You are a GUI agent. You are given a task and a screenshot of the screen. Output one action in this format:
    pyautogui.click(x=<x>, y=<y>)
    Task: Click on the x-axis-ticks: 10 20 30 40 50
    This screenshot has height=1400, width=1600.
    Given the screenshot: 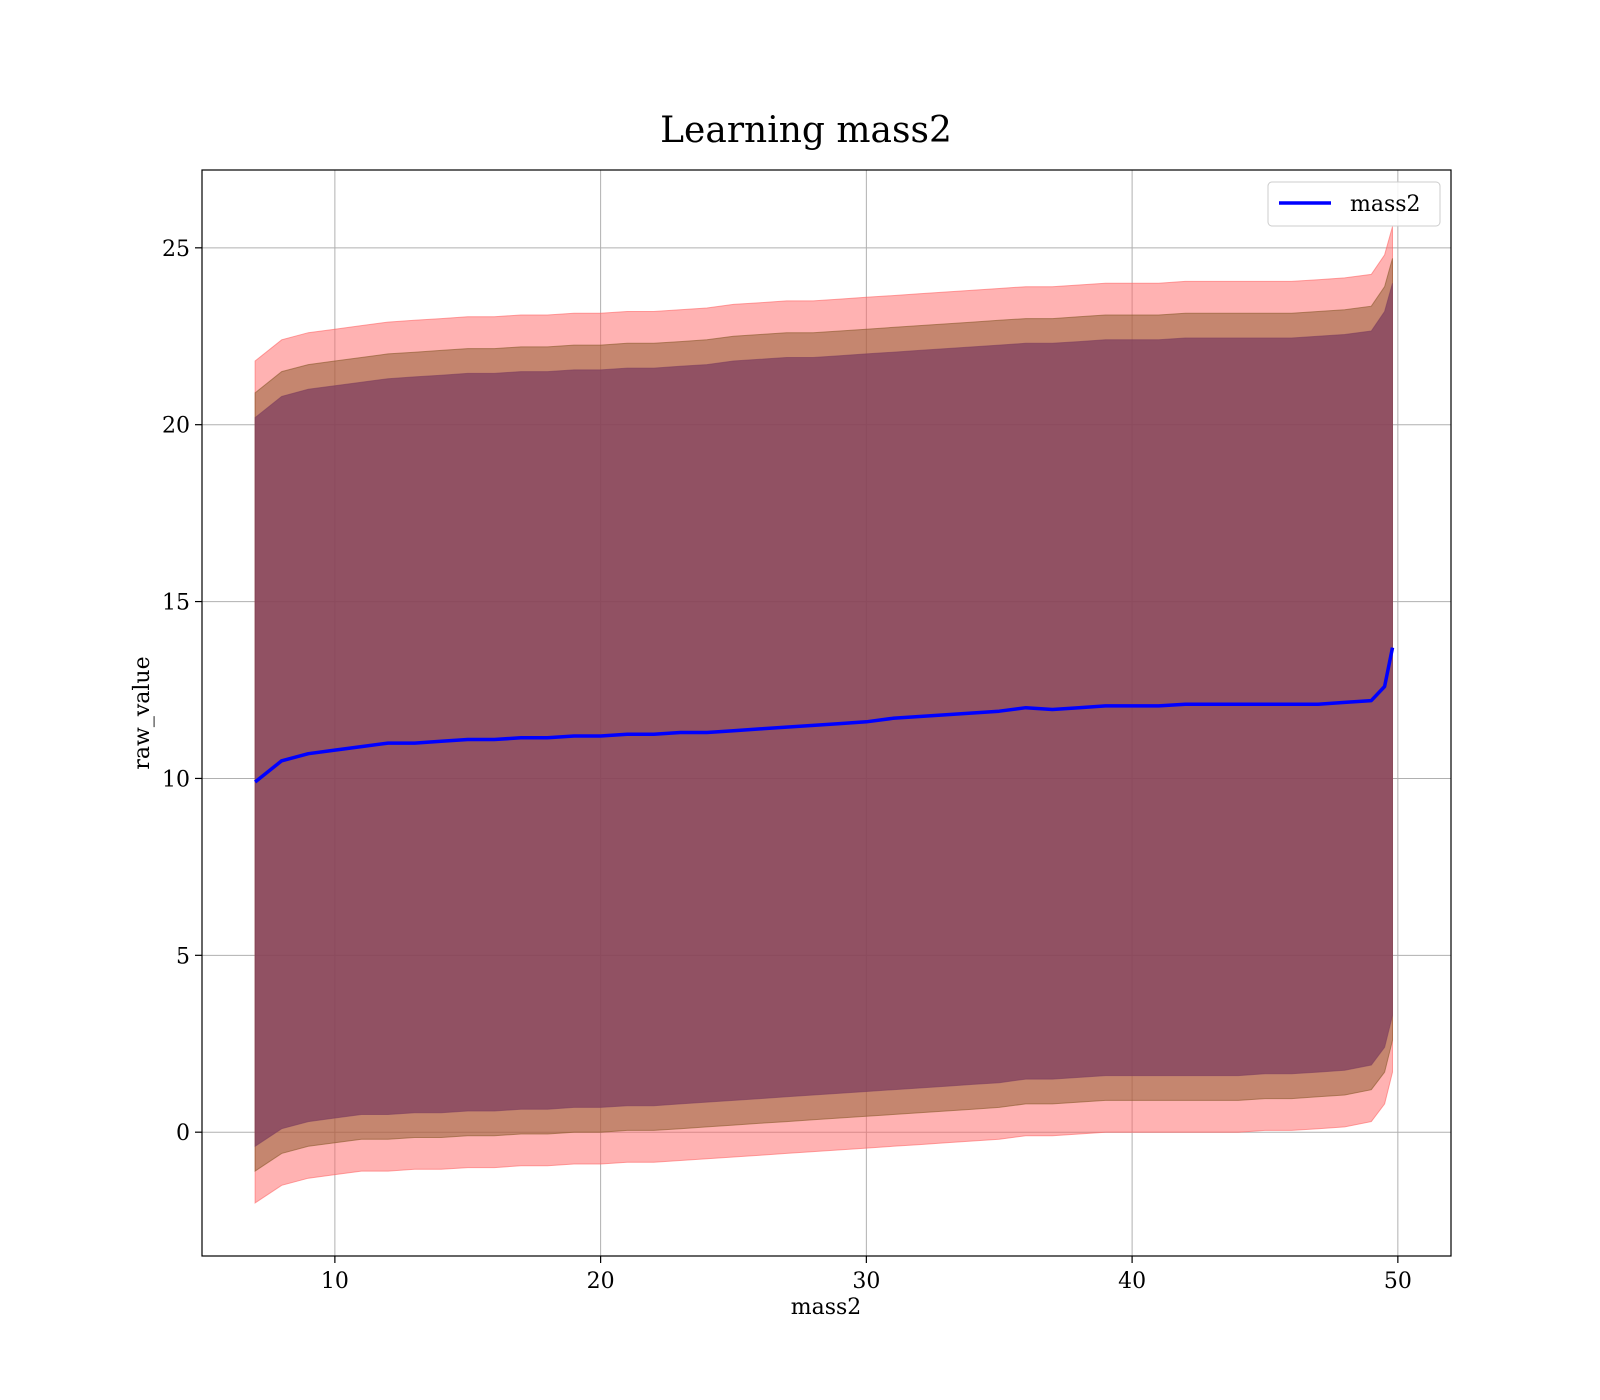 What is the action you would take?
    pyautogui.click(x=866, y=1275)
    